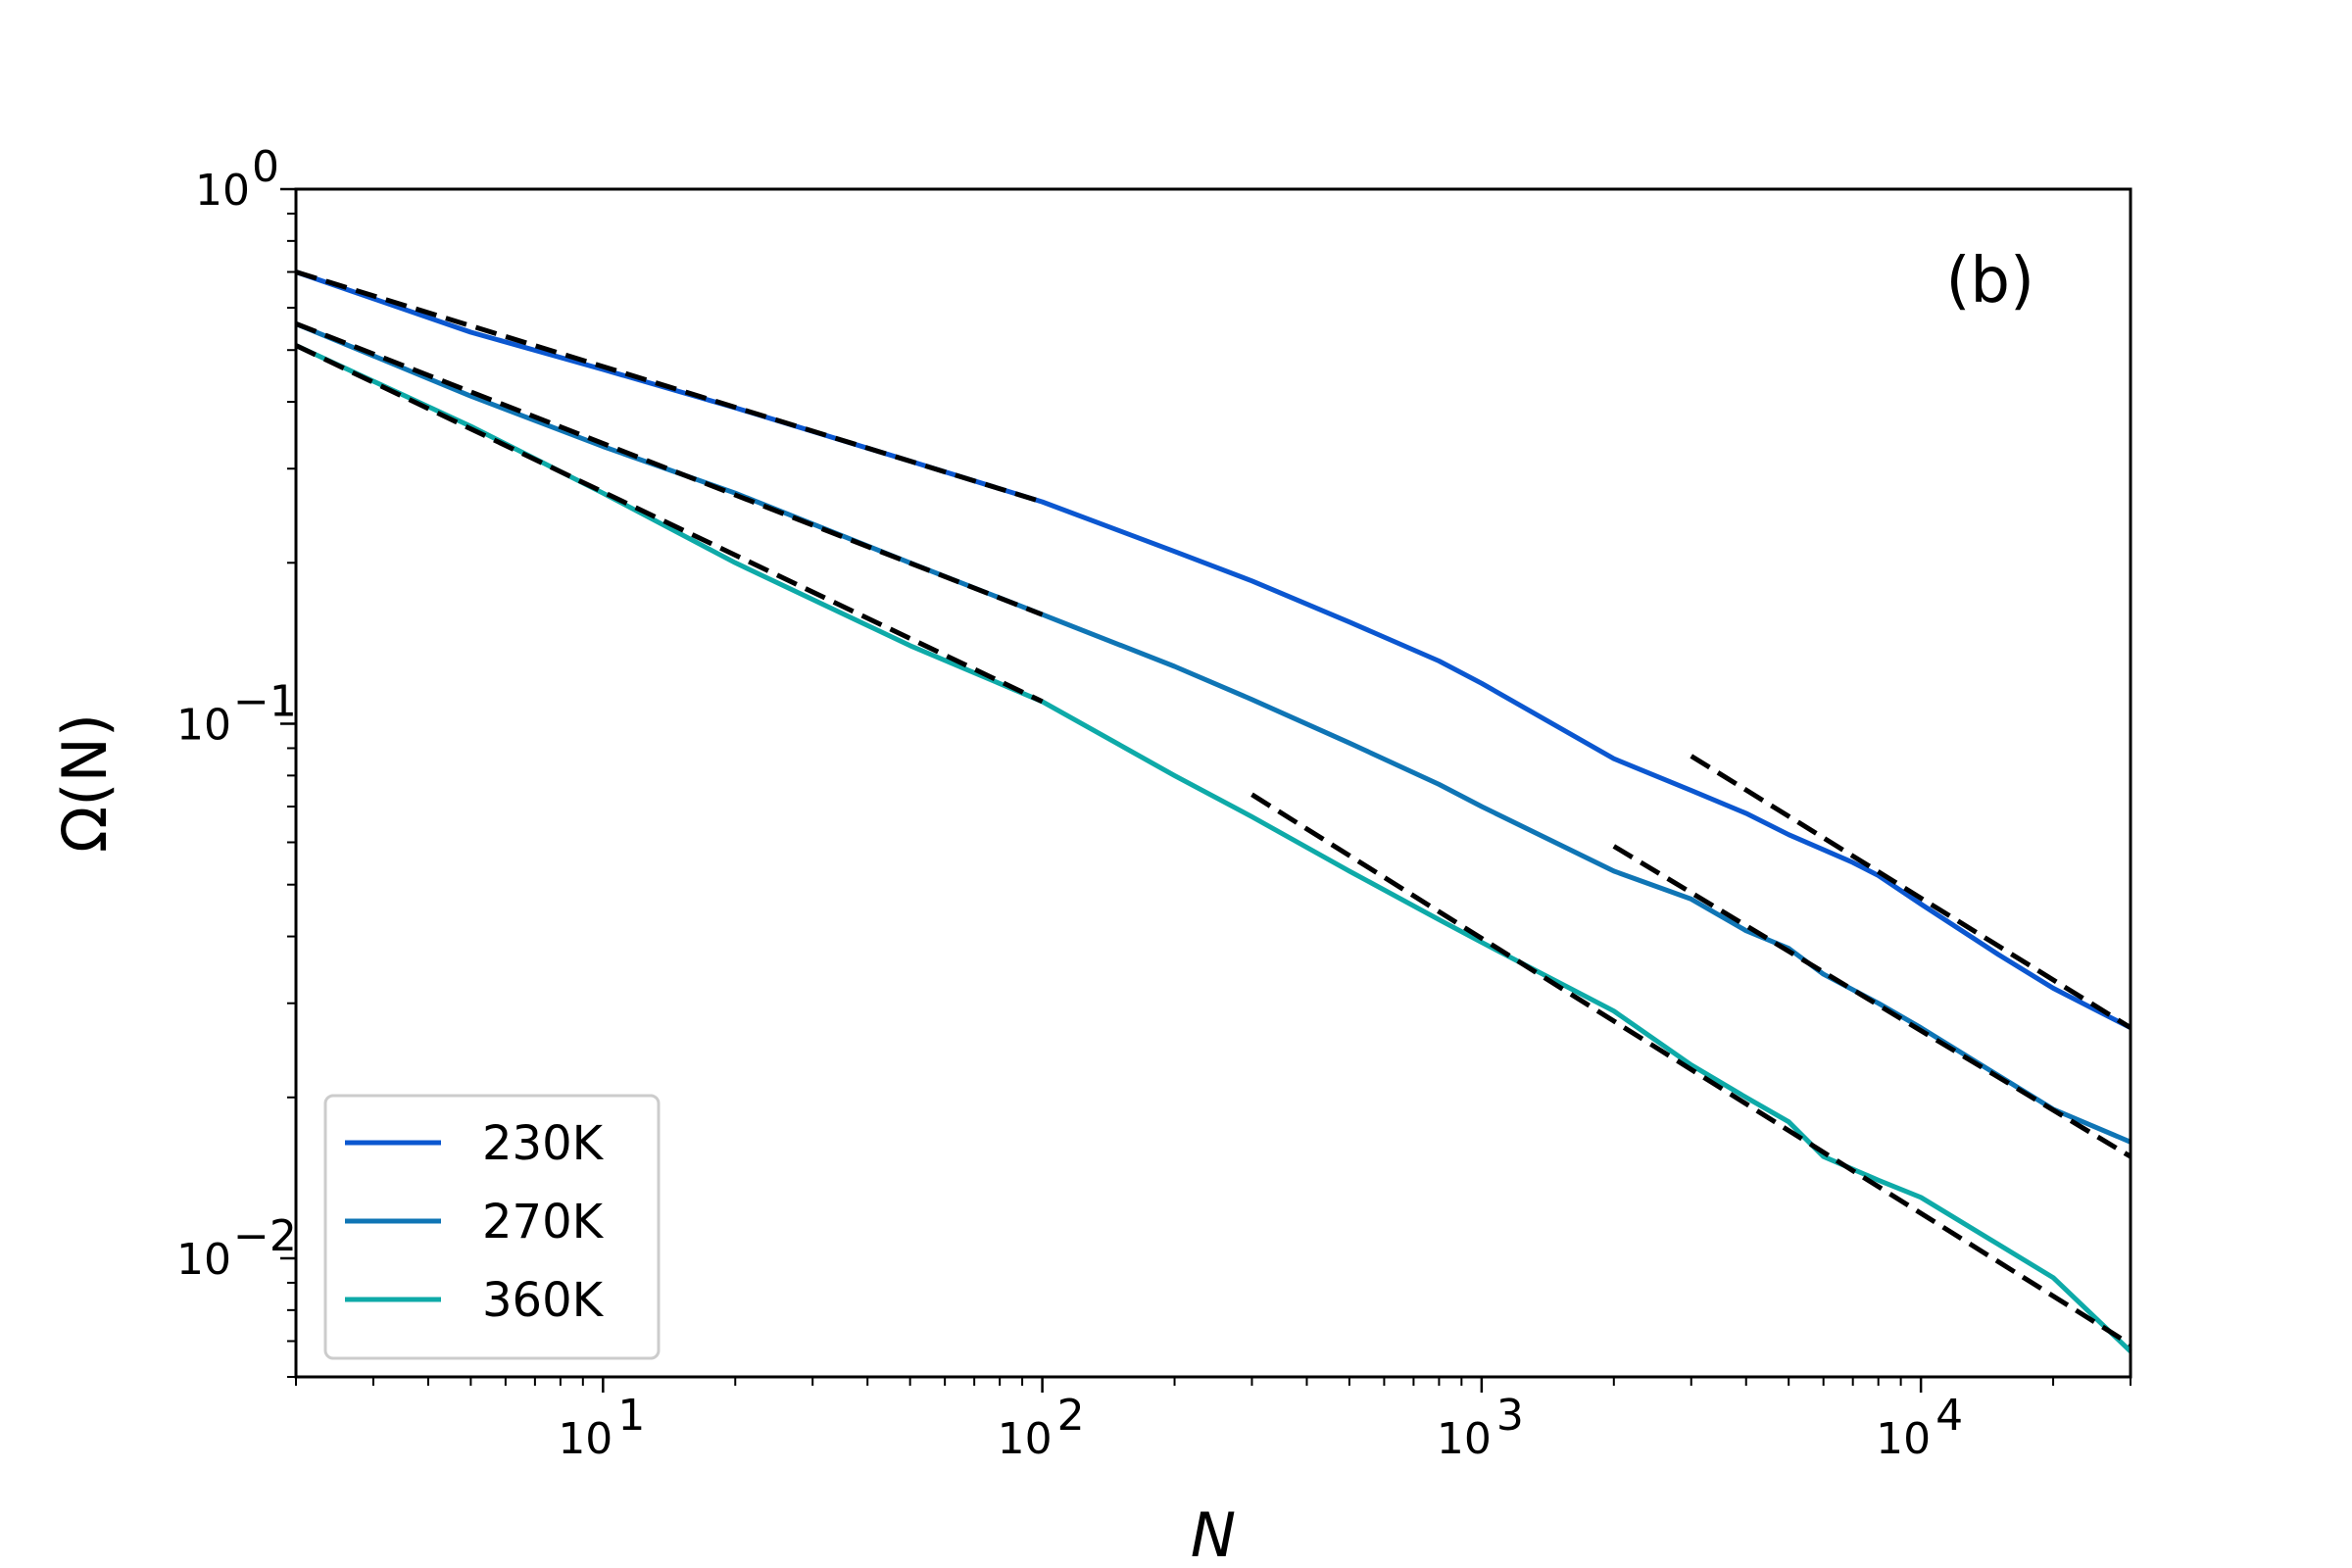  I want to click on legend-entry: 230K, so click(475, 1143).